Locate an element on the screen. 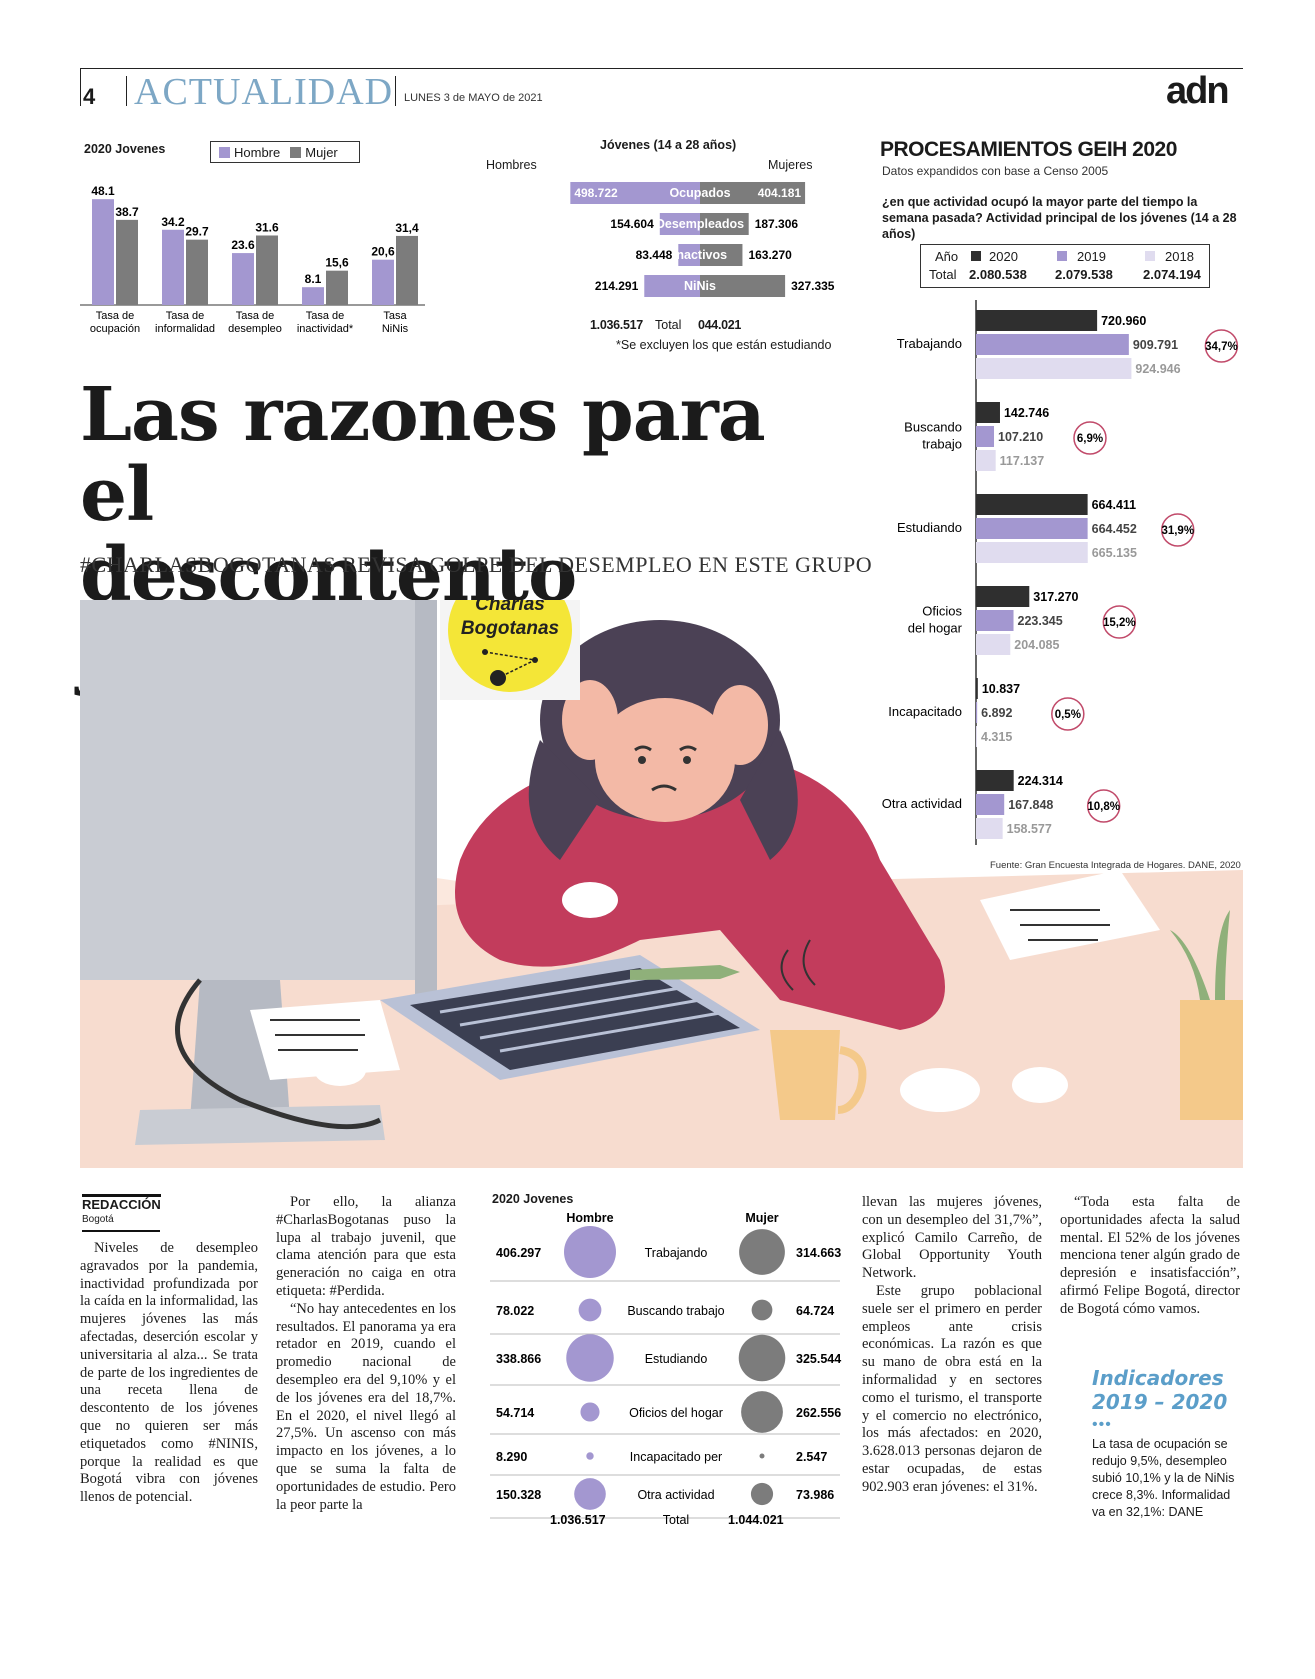  chart2-title: Jóvenes (14 a 28 años) is located at coordinates (668, 145).